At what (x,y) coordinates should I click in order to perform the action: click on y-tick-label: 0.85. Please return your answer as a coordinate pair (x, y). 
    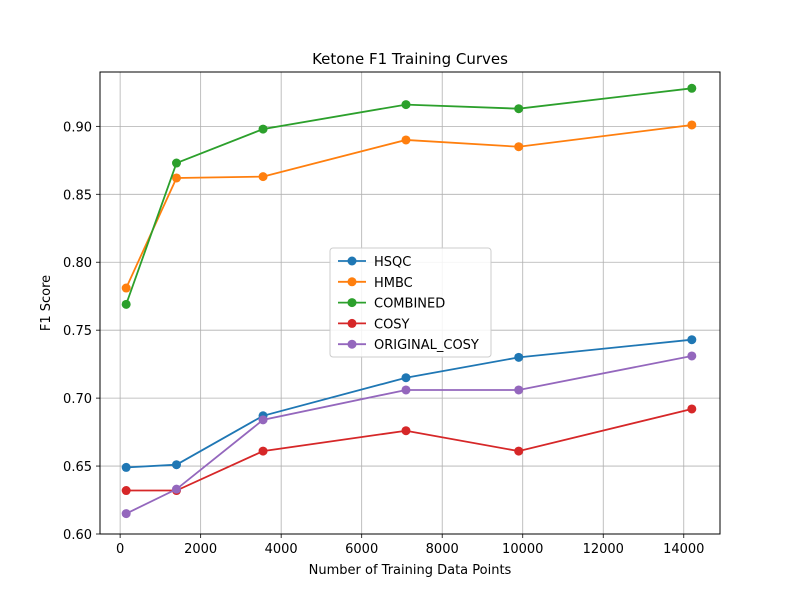
    Looking at the image, I should click on (77, 195).